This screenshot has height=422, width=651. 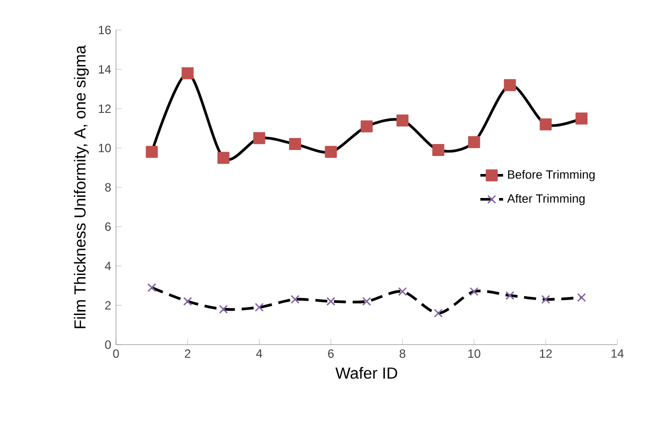 What do you see at coordinates (546, 353) in the screenshot?
I see `x-tick-label: 12` at bounding box center [546, 353].